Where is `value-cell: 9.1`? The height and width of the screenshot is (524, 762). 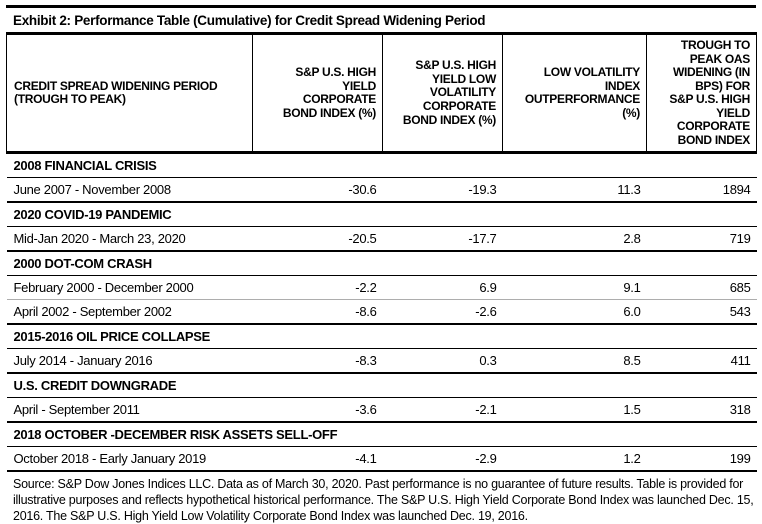
value-cell: 9.1 is located at coordinates (574, 288).